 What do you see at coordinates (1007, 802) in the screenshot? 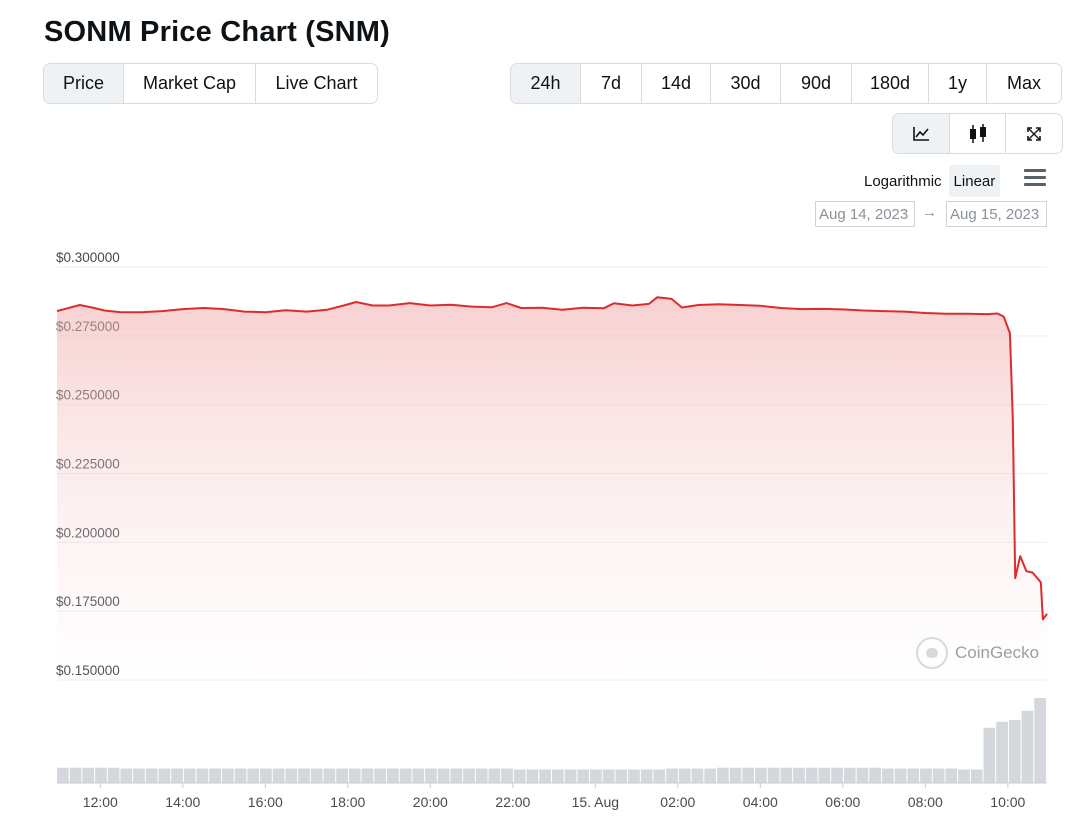
I see `x-tick-label: 10:00` at bounding box center [1007, 802].